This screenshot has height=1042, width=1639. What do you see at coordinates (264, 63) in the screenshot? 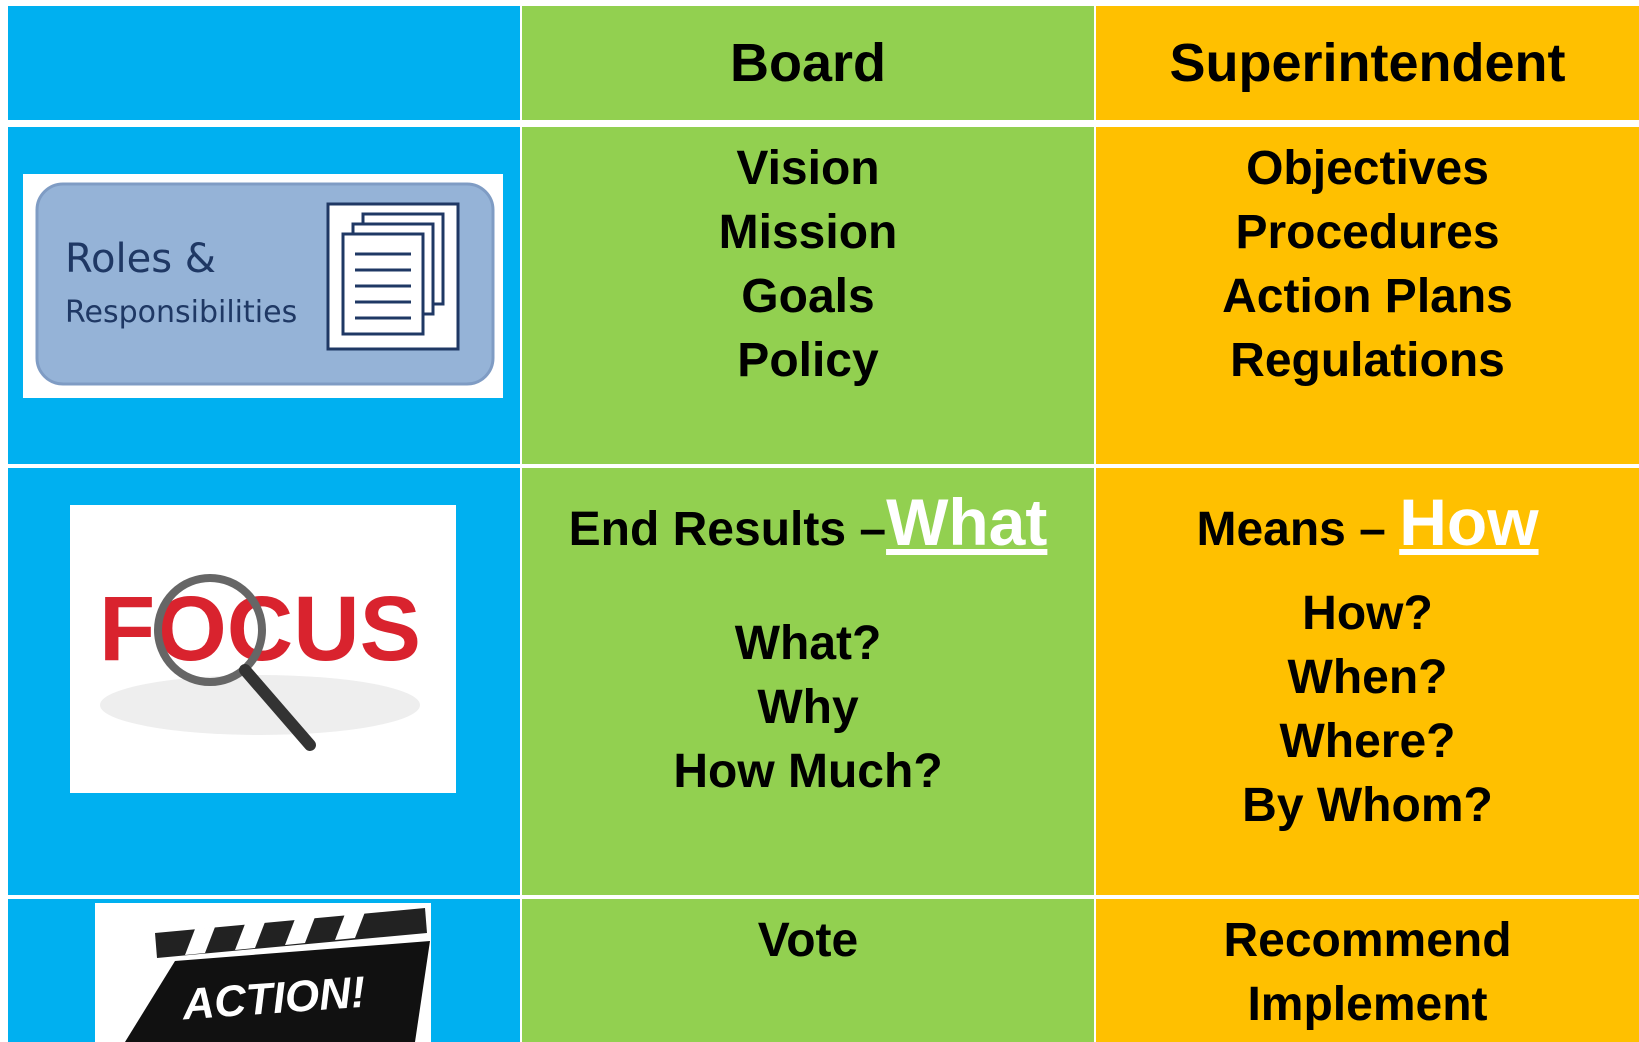
I see `corner-cell` at bounding box center [264, 63].